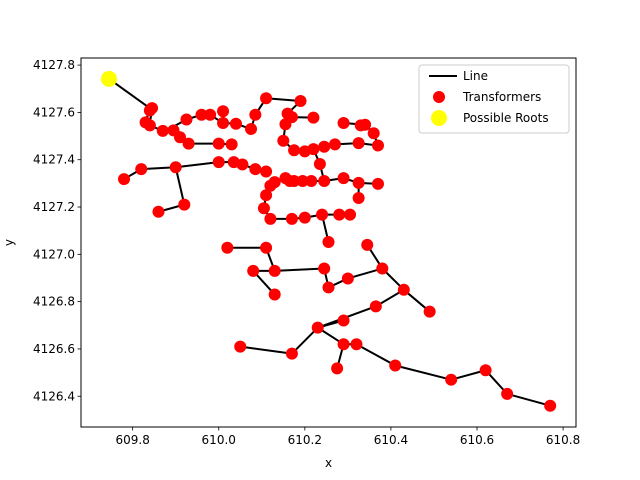 The width and height of the screenshot is (640, 480). Describe the element at coordinates (347, 437) in the screenshot. I see `x-axis-ticks: 609.8 610.0 610.2 610.4 610.6 610.8` at that location.